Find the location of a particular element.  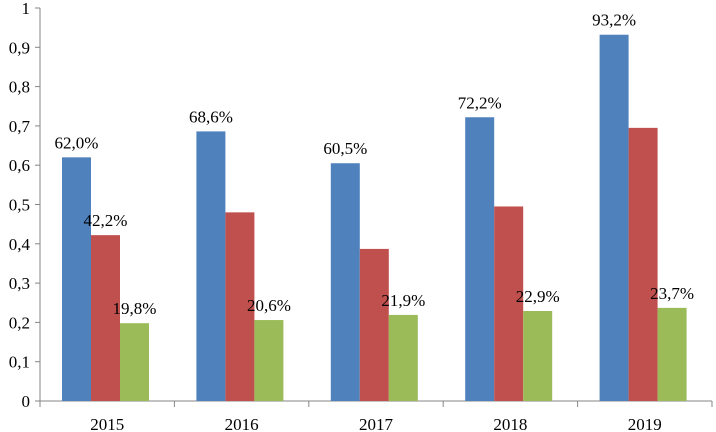

y-axis: 0 0,1 0,2 0,3 0,4 0,5 0,6 0,7 0,8 0,9 1 is located at coordinates (25, 205).